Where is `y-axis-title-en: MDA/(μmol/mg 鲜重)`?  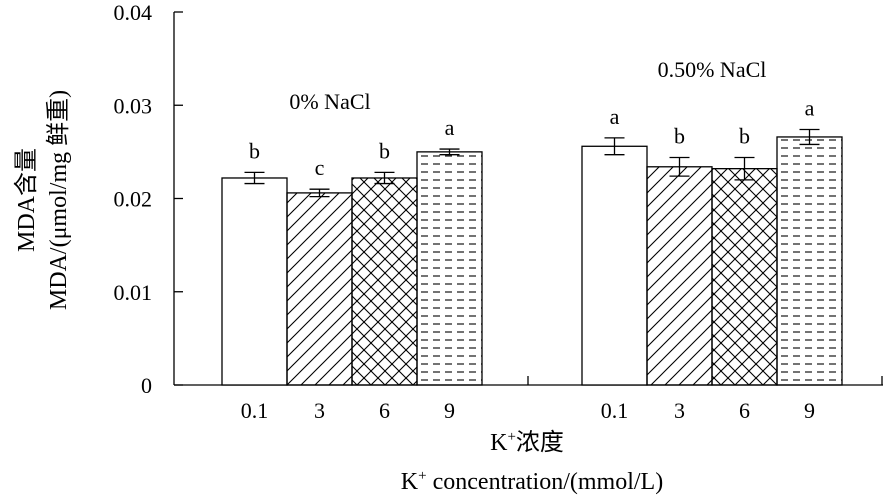 y-axis-title-en: MDA/(μmol/mg 鲜重) is located at coordinates (58, 200).